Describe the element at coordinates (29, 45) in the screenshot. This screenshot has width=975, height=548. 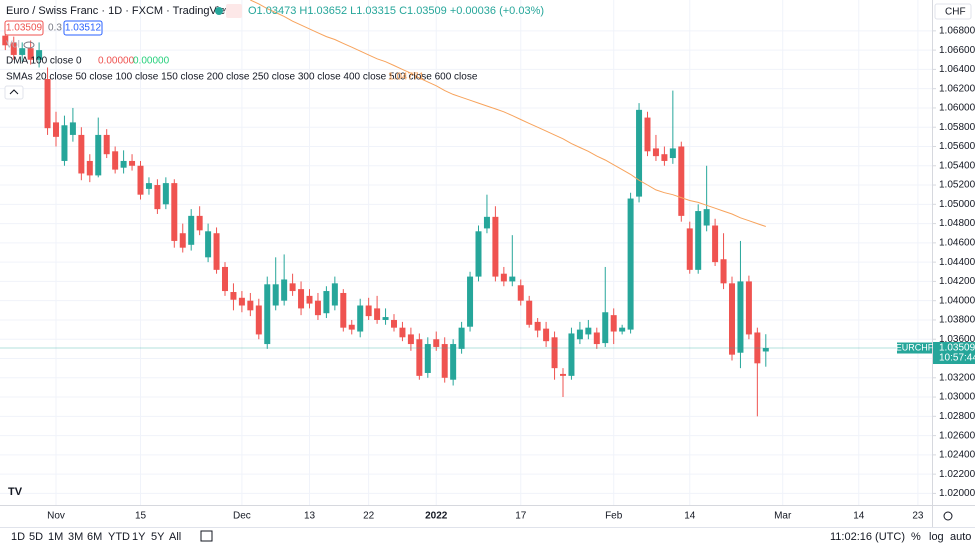
I see `eye-icon` at that location.